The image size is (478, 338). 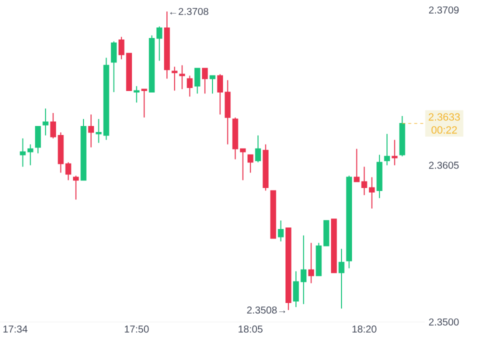 What do you see at coordinates (444, 10) in the screenshot?
I see `y-tick-label: 2.3709` at bounding box center [444, 10].